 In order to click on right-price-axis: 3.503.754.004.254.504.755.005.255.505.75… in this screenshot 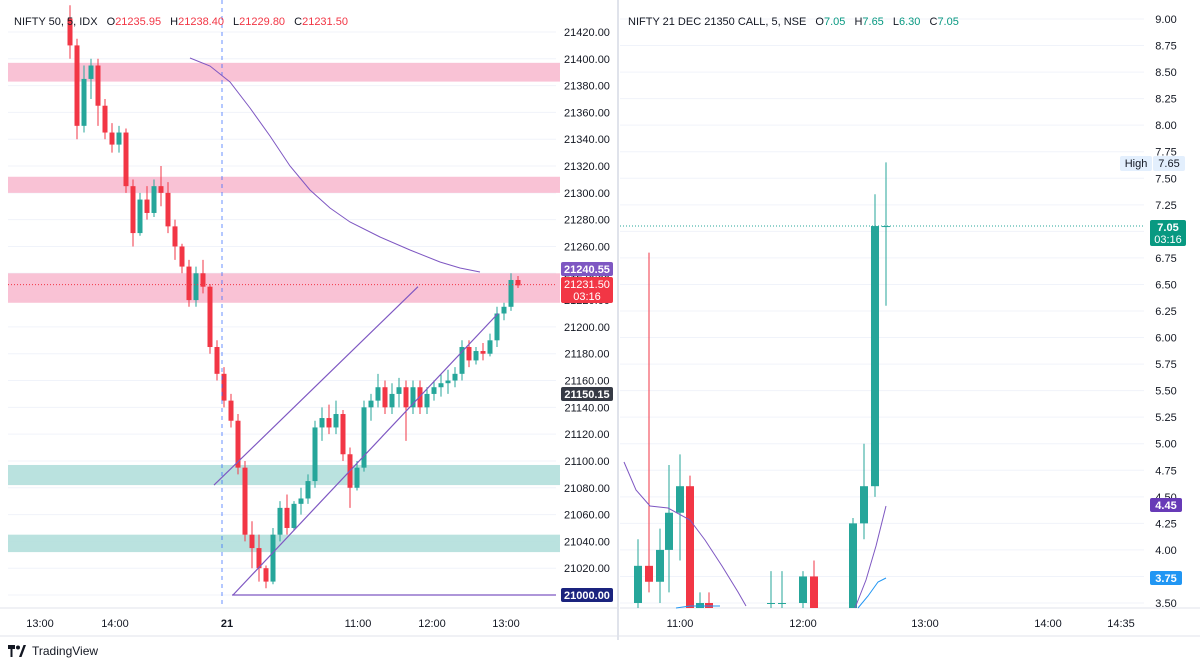, I will do `click(1165, 312)`.